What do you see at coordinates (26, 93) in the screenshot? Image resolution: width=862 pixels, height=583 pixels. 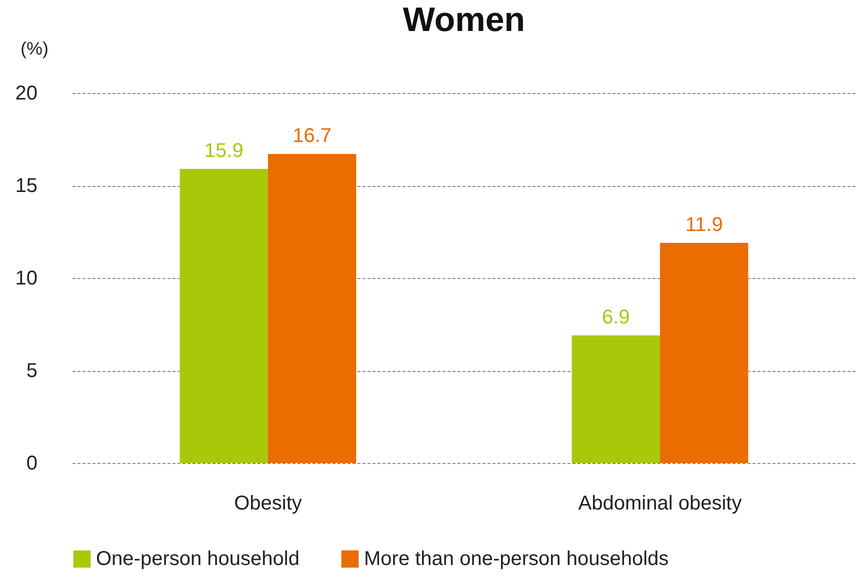 I see `y-tick-label: 20` at bounding box center [26, 93].